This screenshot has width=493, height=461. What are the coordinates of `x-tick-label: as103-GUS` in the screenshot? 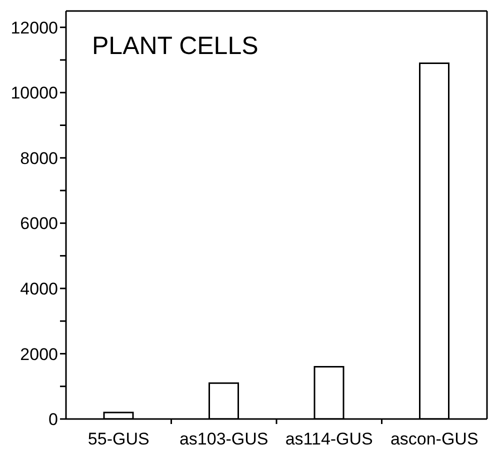 It's located at (223, 439).